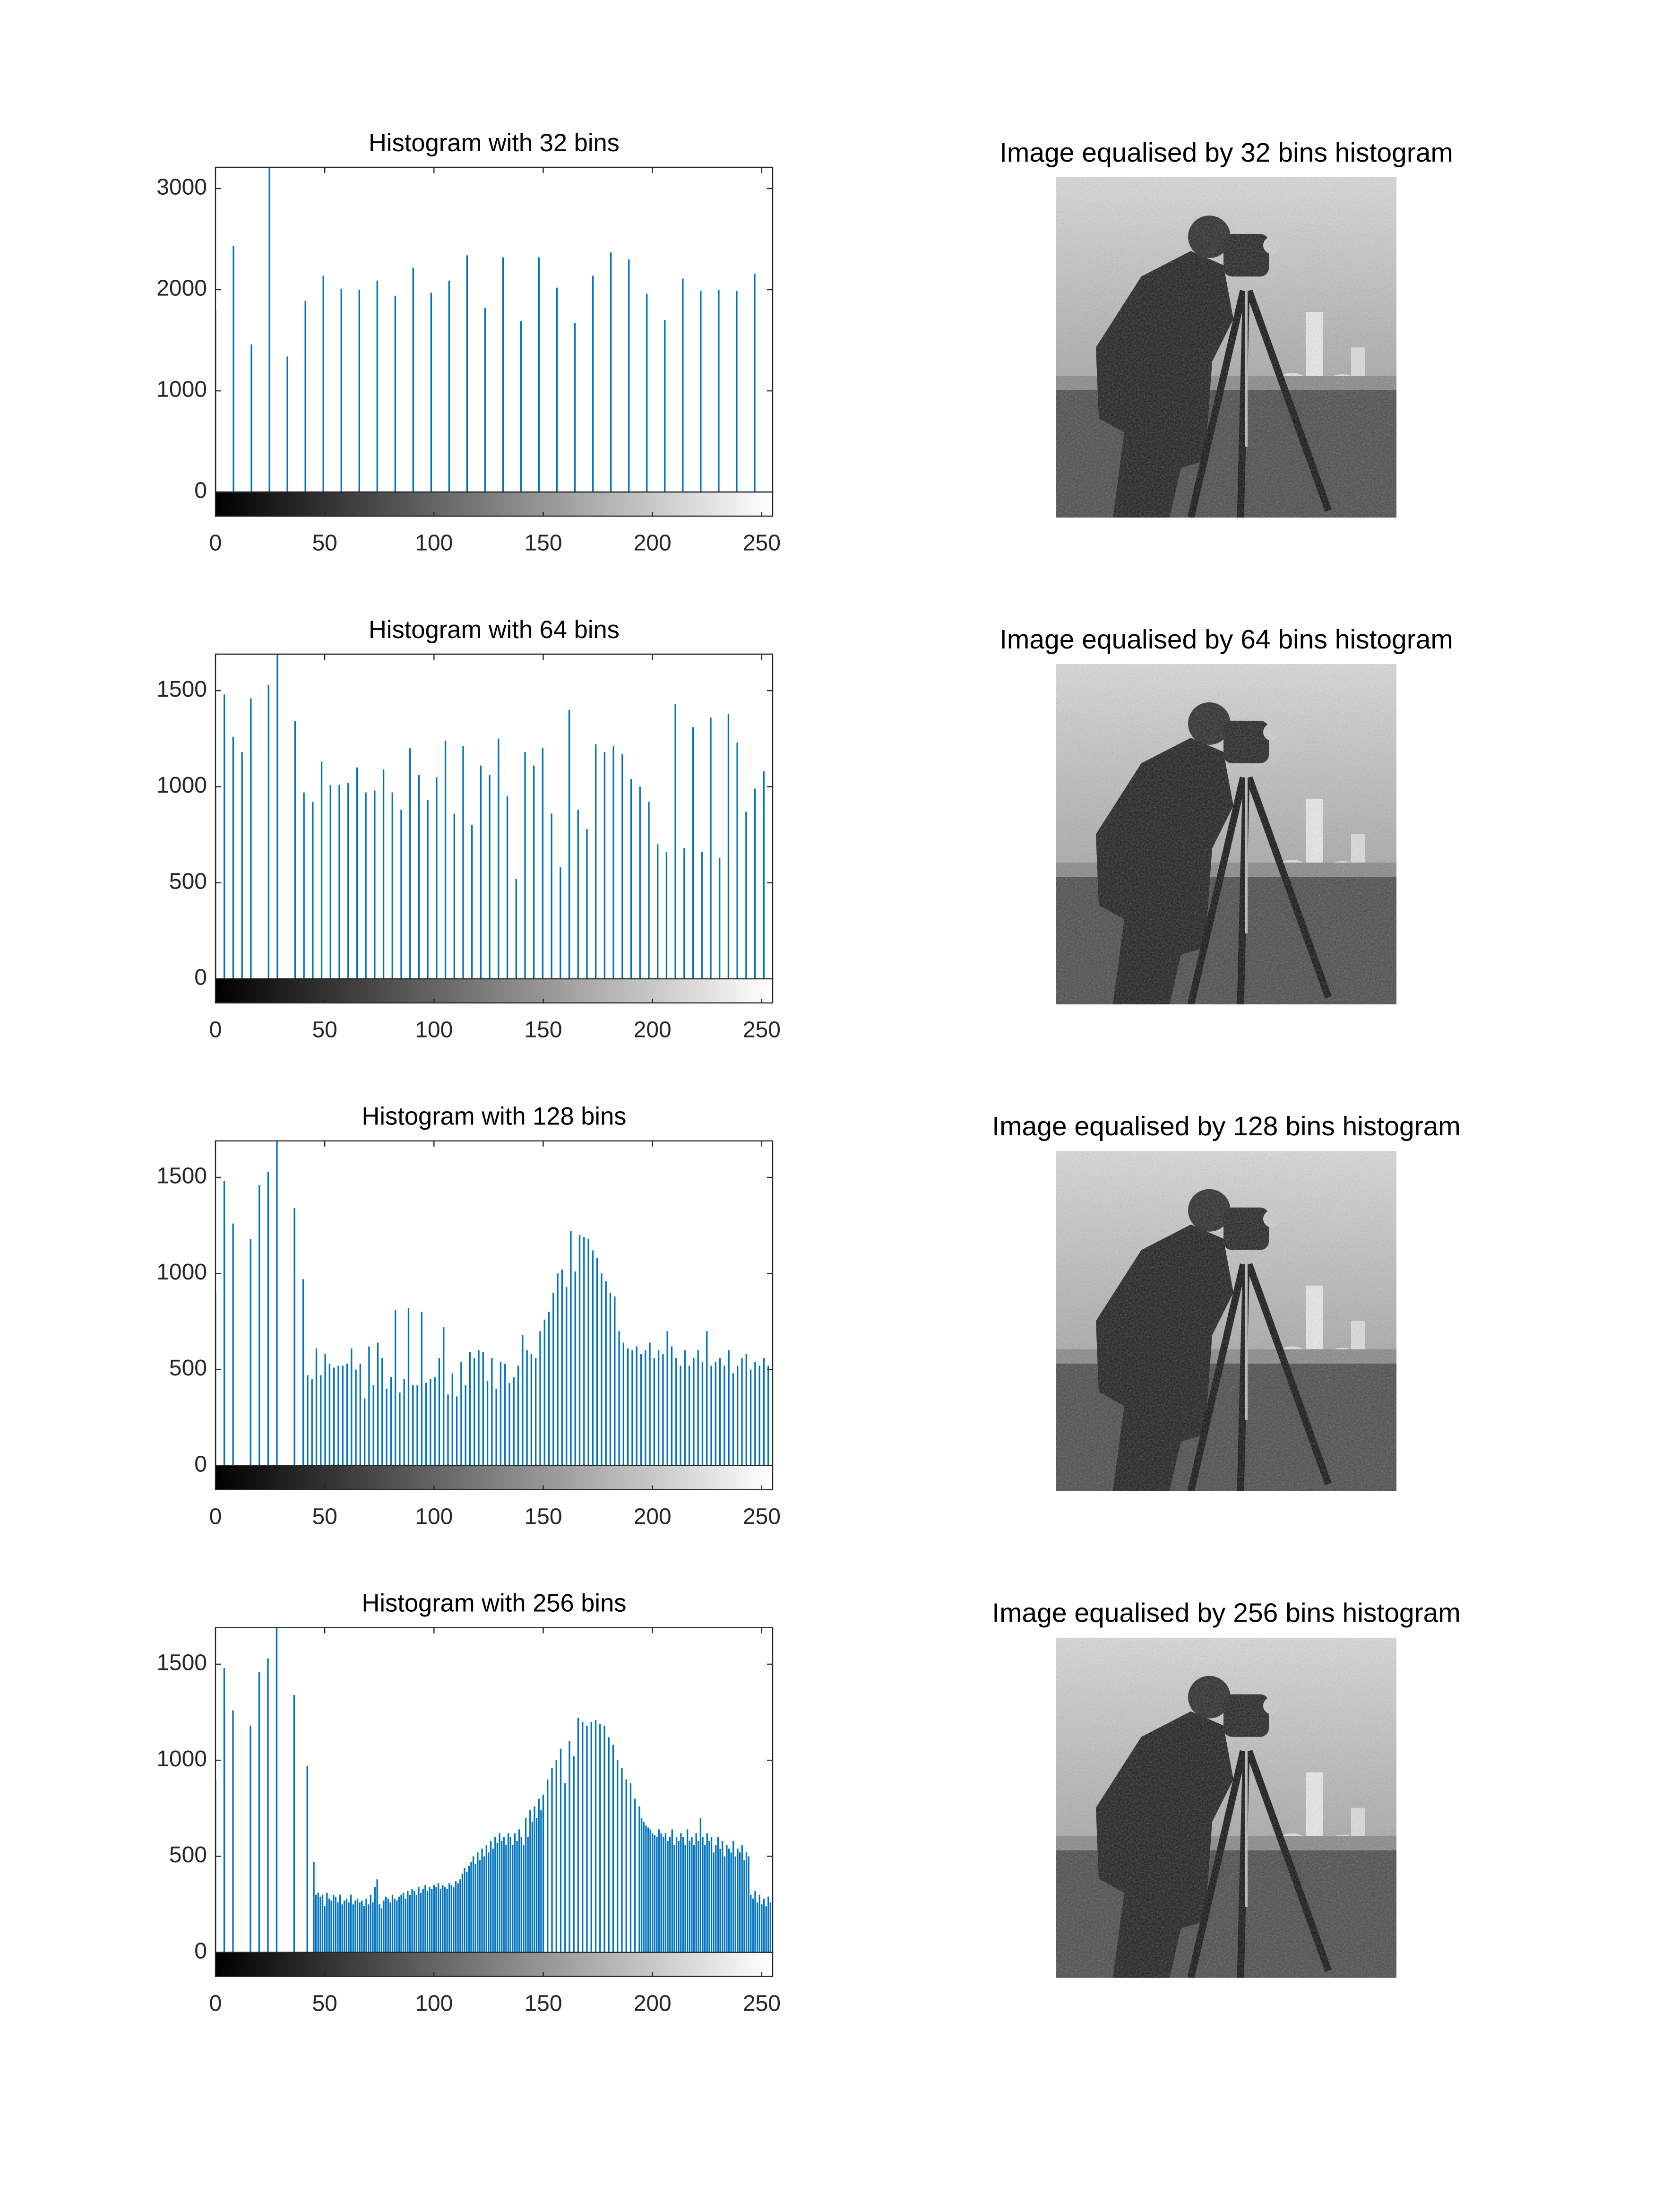  Describe the element at coordinates (494, 143) in the screenshot. I see `chart-title: Histogram with 32 bins` at that location.